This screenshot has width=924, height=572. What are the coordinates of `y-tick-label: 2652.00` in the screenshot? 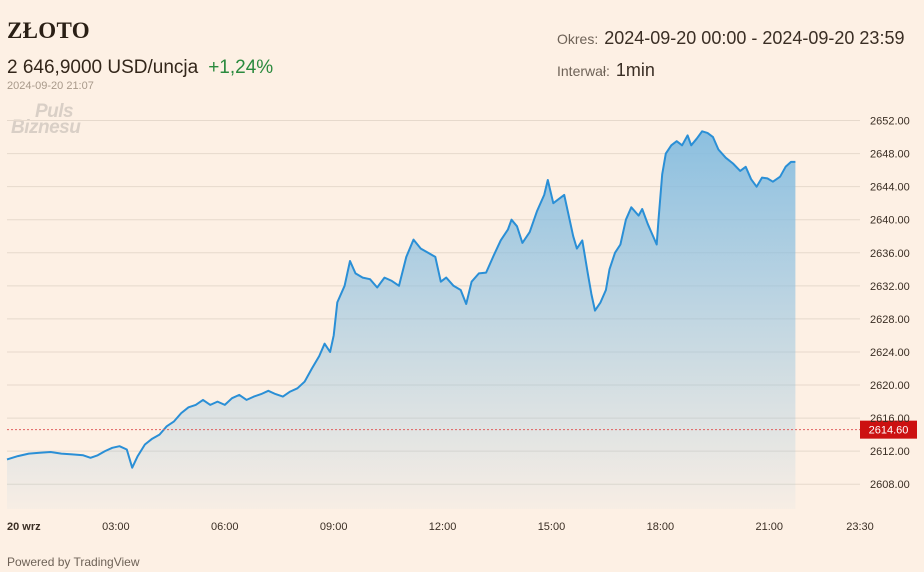 It's located at (890, 122).